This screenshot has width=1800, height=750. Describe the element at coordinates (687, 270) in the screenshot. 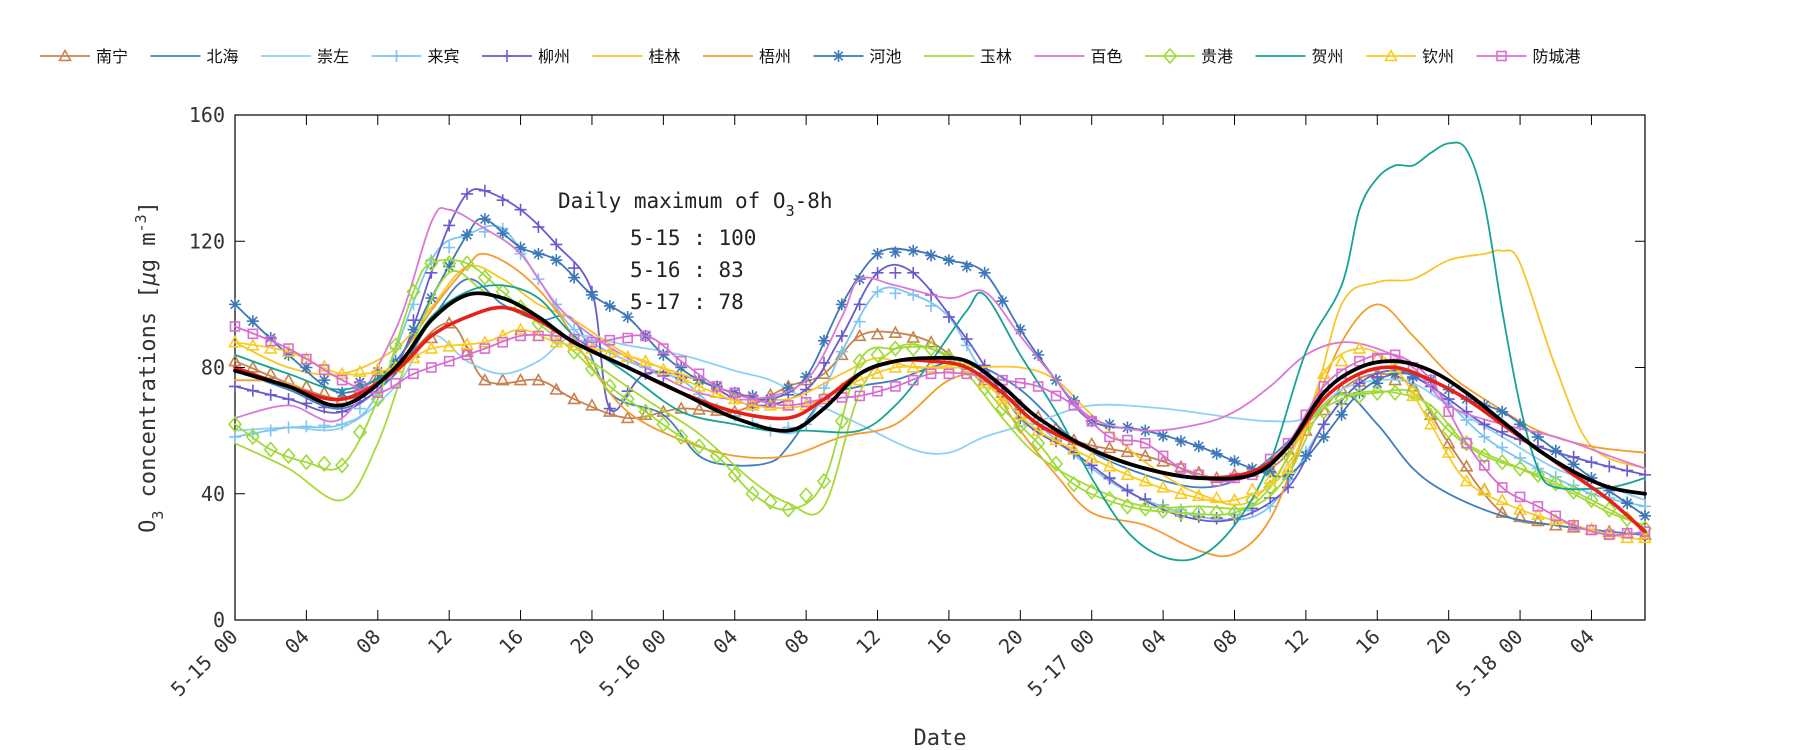

I see `annotation-line-5-16: 5-16 : 83` at that location.